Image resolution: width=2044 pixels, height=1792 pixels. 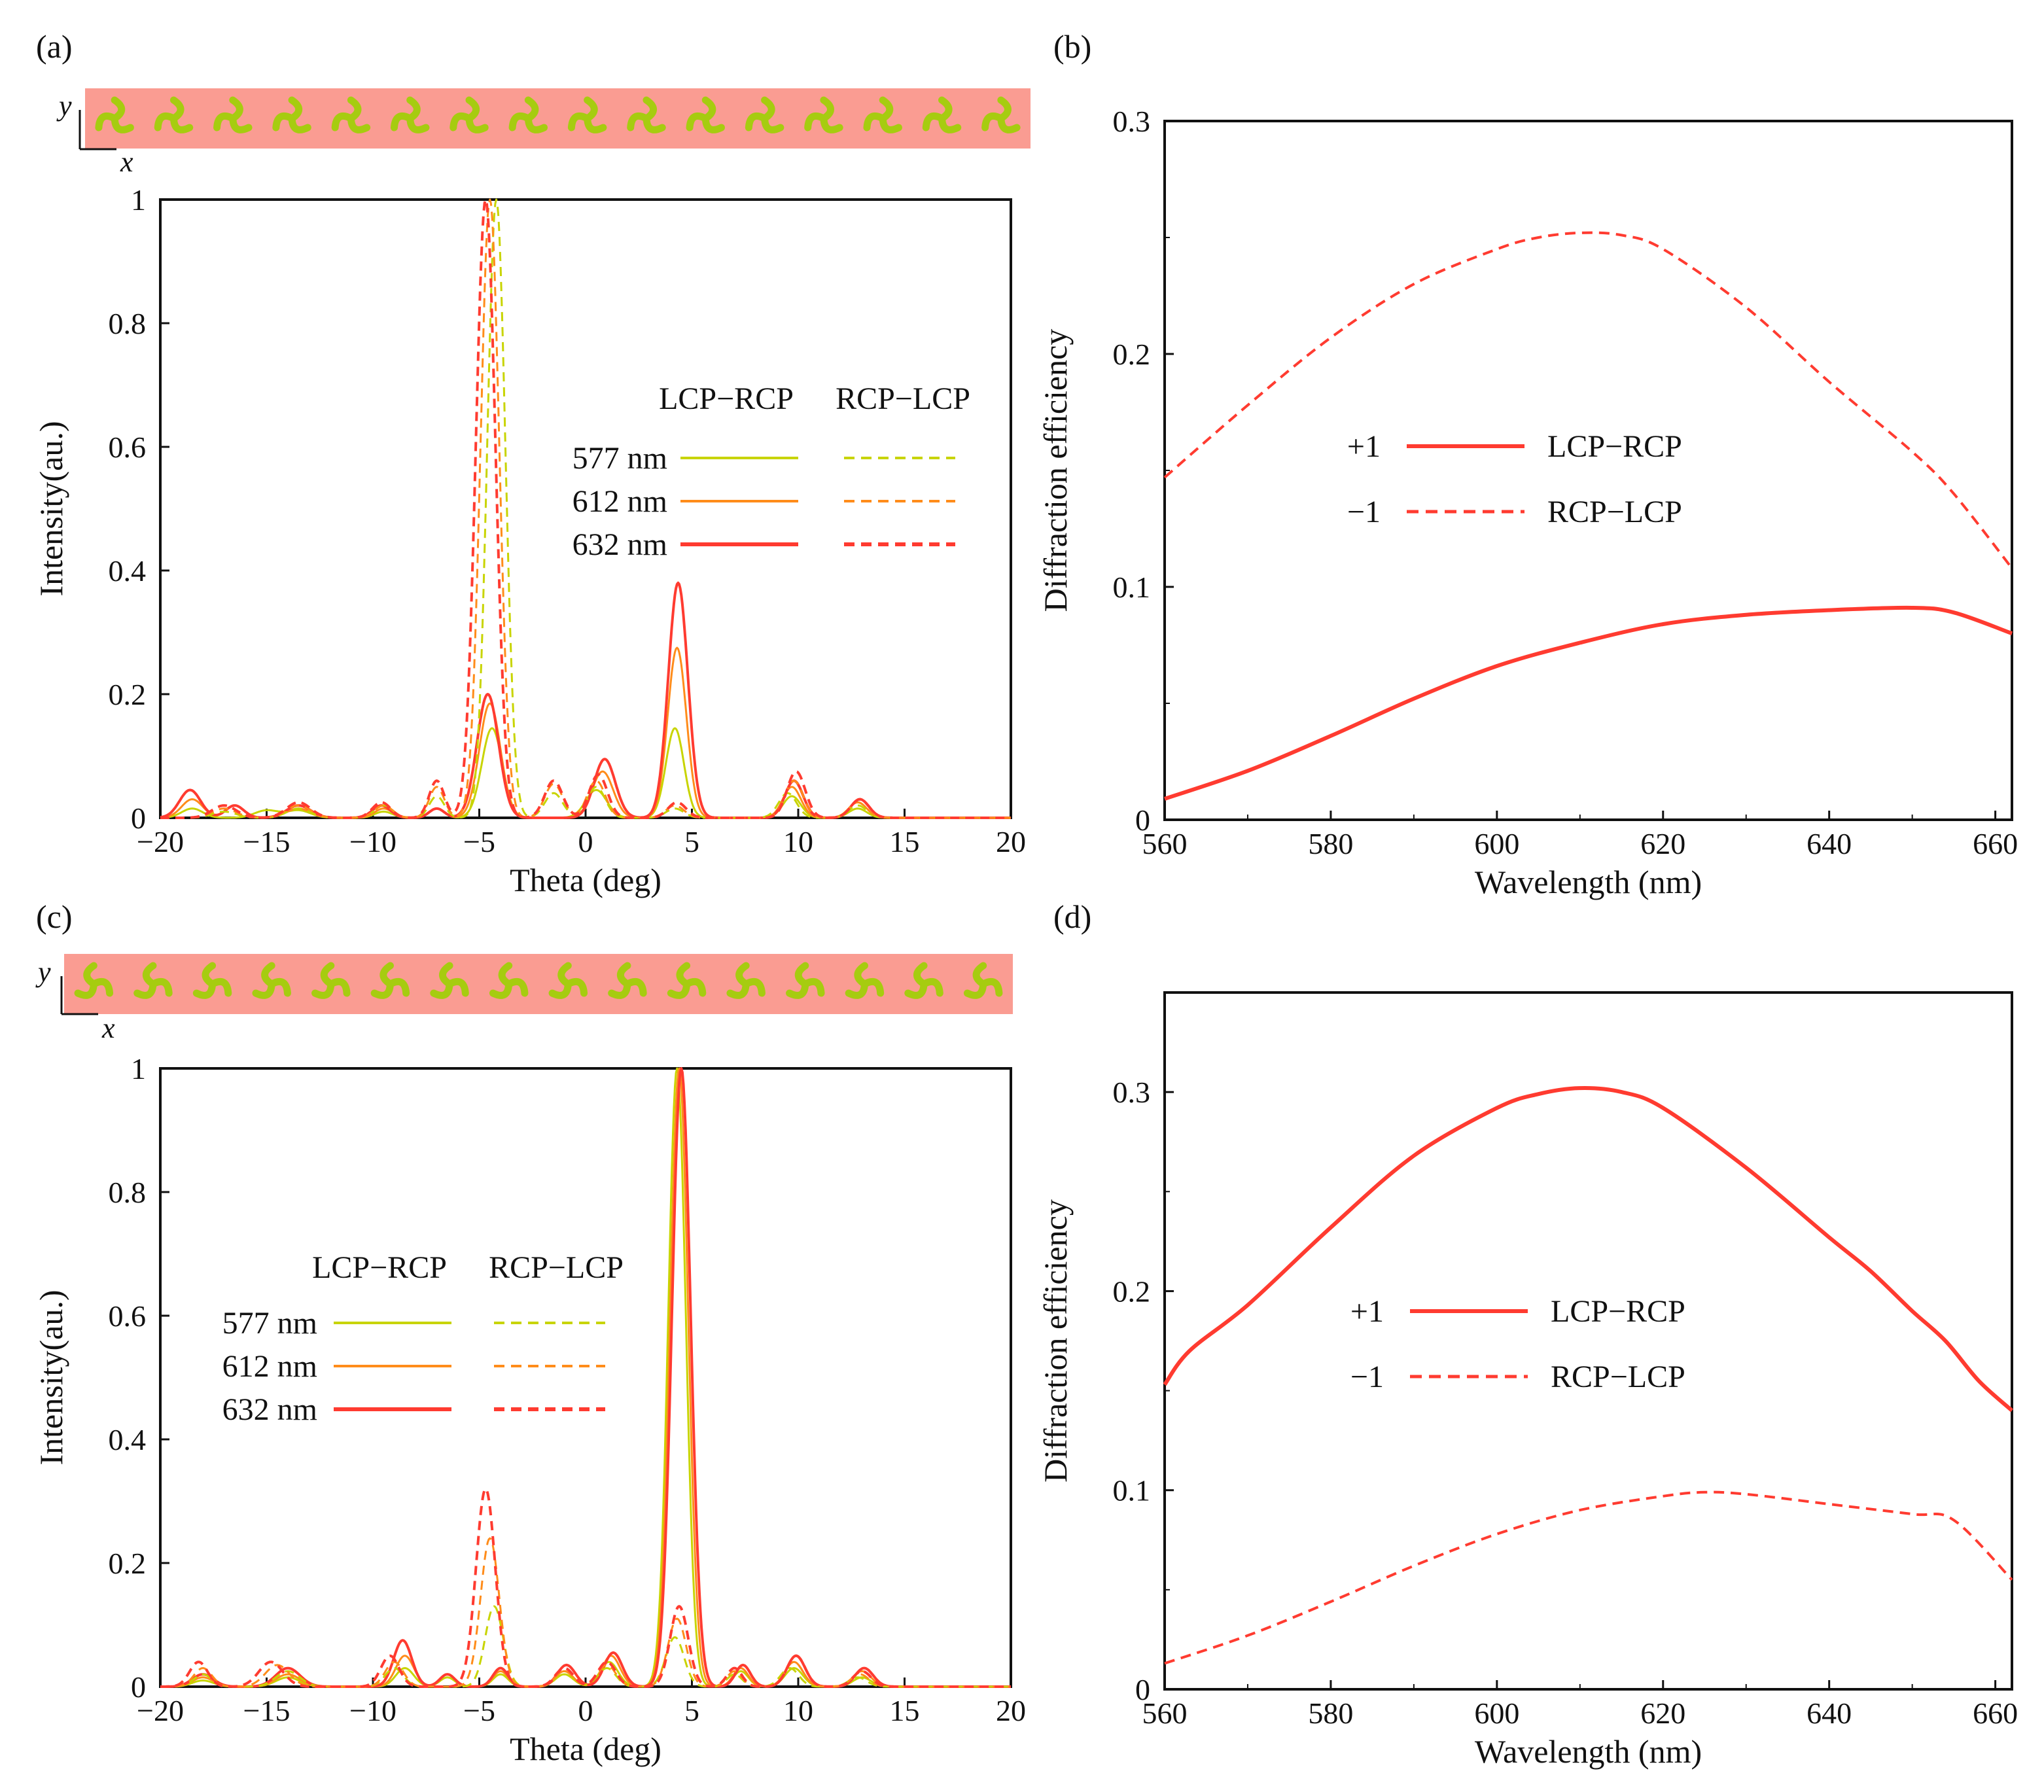 I want to click on legend-label: LCP−RCP, so click(x=1618, y=1311).